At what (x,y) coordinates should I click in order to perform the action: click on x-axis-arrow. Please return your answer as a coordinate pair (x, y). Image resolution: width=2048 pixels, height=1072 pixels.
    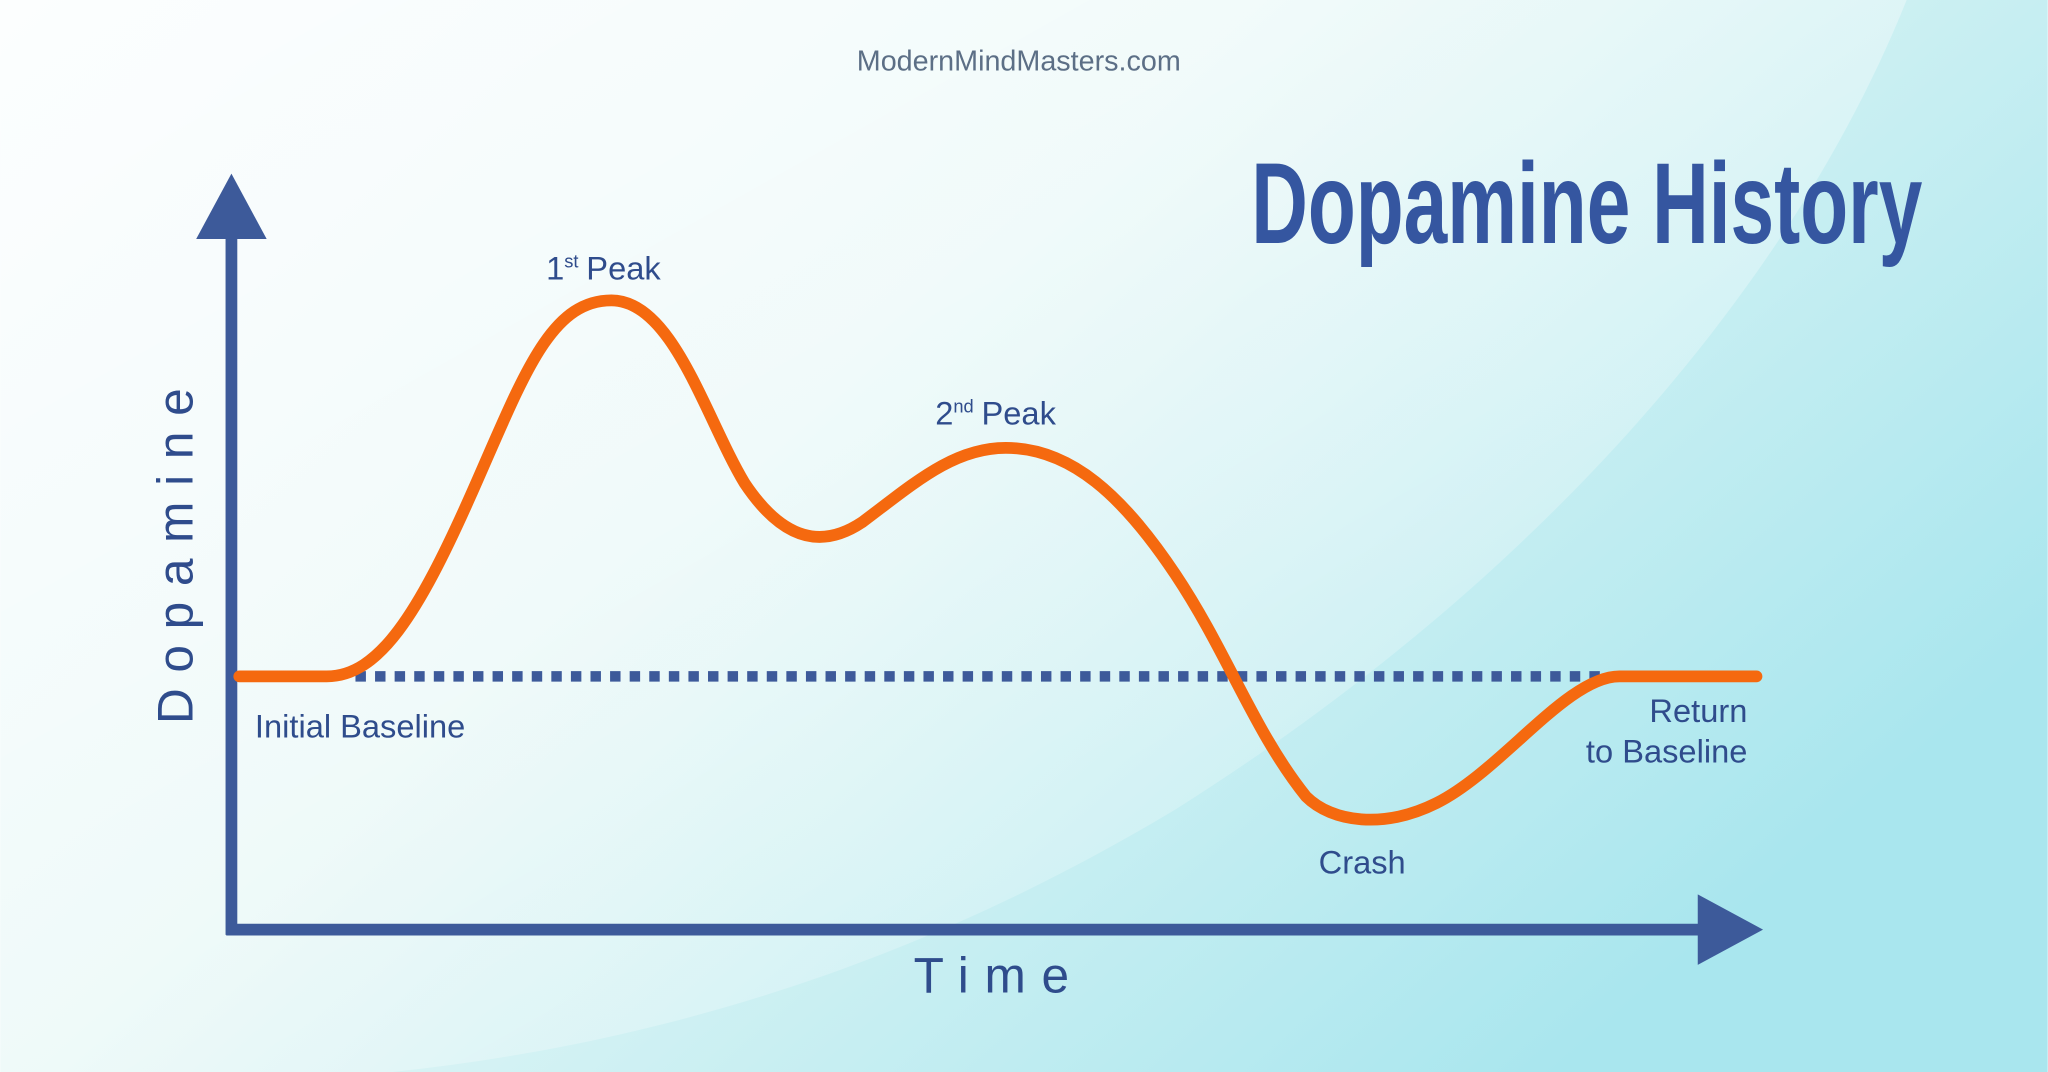
    Looking at the image, I should click on (1730, 929).